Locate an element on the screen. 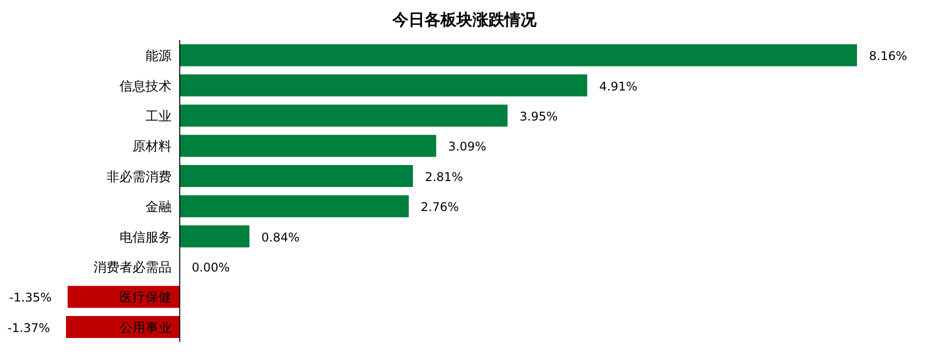 This screenshot has height=354, width=929. y-tick-label: 金融 is located at coordinates (159, 208).